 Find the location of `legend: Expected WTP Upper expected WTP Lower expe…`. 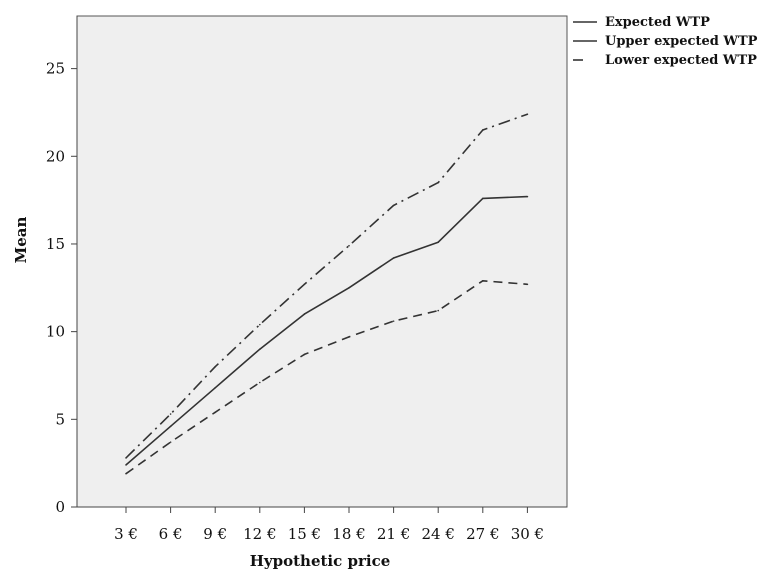

legend: Expected WTP Upper expected WTP Lower expe… is located at coordinates (665, 41).